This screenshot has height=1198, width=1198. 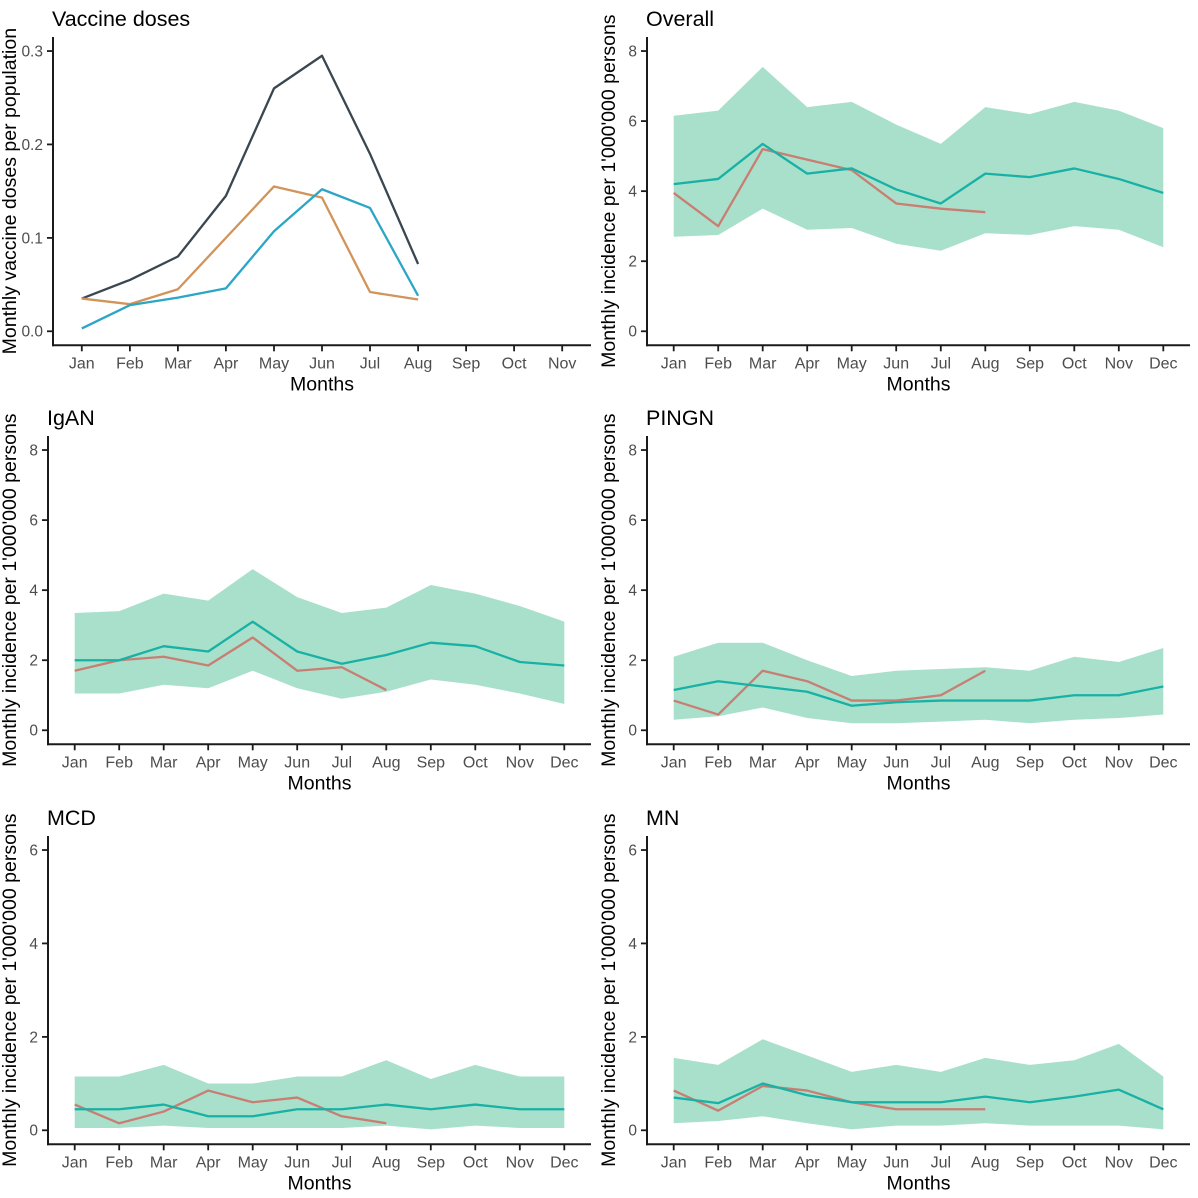 I want to click on series-line-blue-line, so click(x=250, y=259).